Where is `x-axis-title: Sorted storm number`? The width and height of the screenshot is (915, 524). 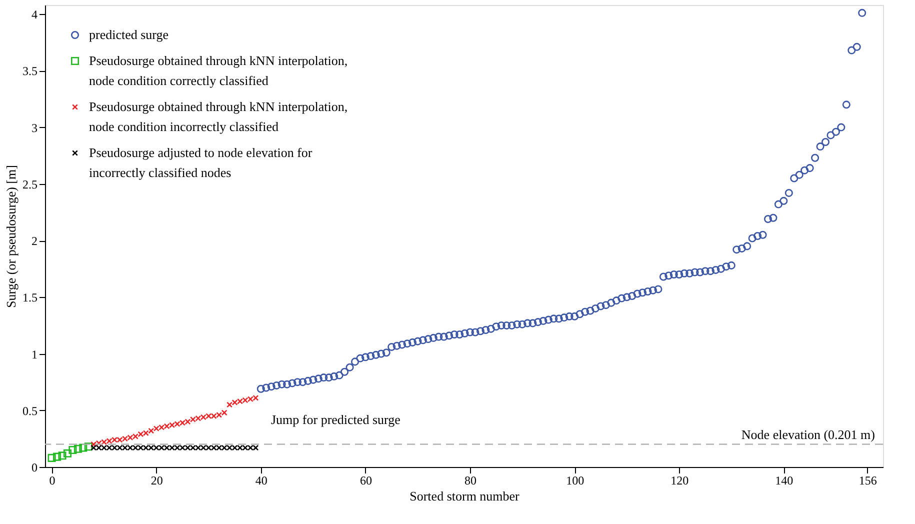 x-axis-title: Sorted storm number is located at coordinates (465, 496).